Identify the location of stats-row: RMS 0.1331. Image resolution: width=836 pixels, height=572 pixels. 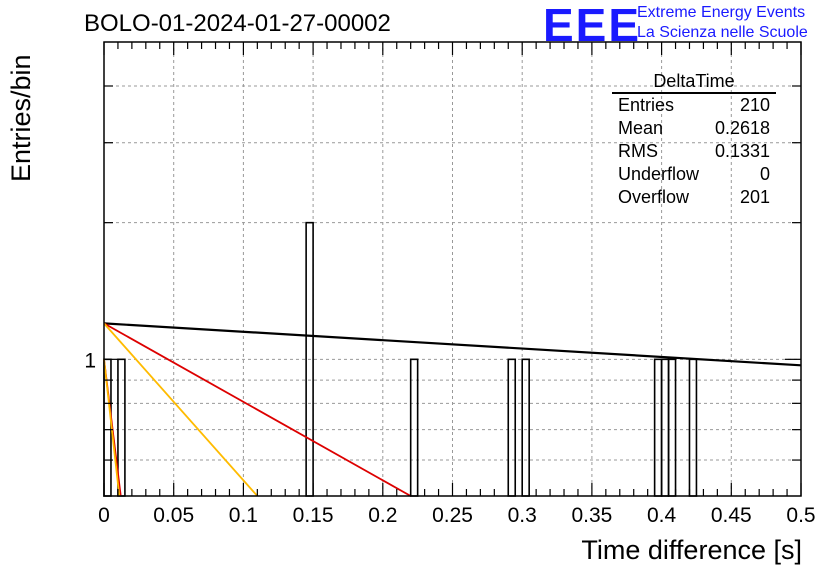
(694, 151).